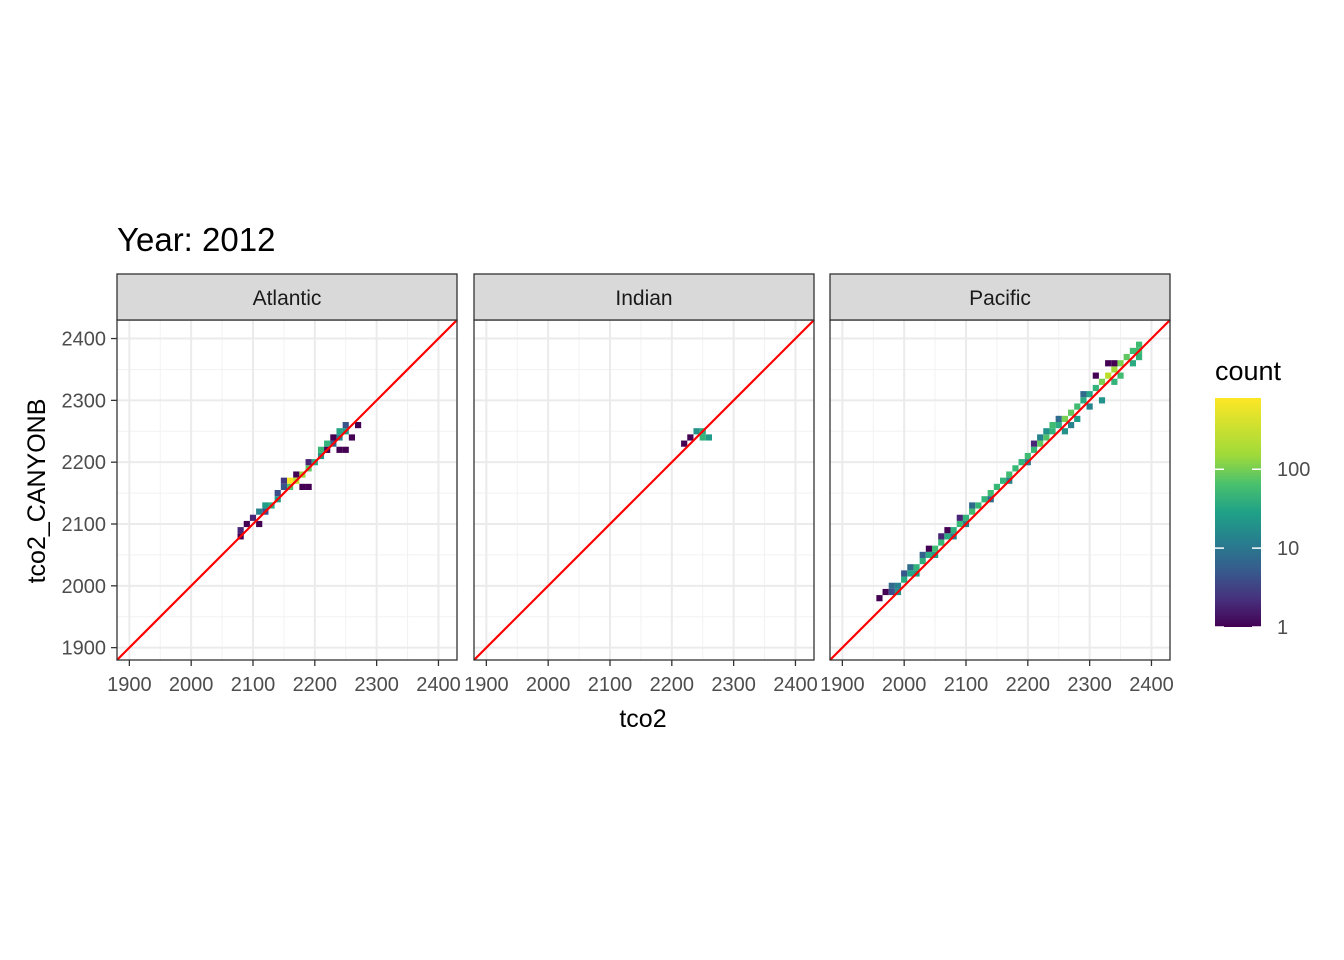 Image resolution: width=1344 pixels, height=960 pixels. What do you see at coordinates (642, 719) in the screenshot?
I see `x-axis-title: tco2` at bounding box center [642, 719].